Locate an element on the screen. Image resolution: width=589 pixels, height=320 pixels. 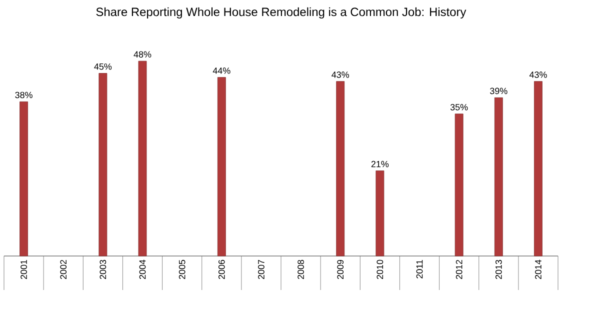
x-tick-label: 2008 is located at coordinates (301, 270).